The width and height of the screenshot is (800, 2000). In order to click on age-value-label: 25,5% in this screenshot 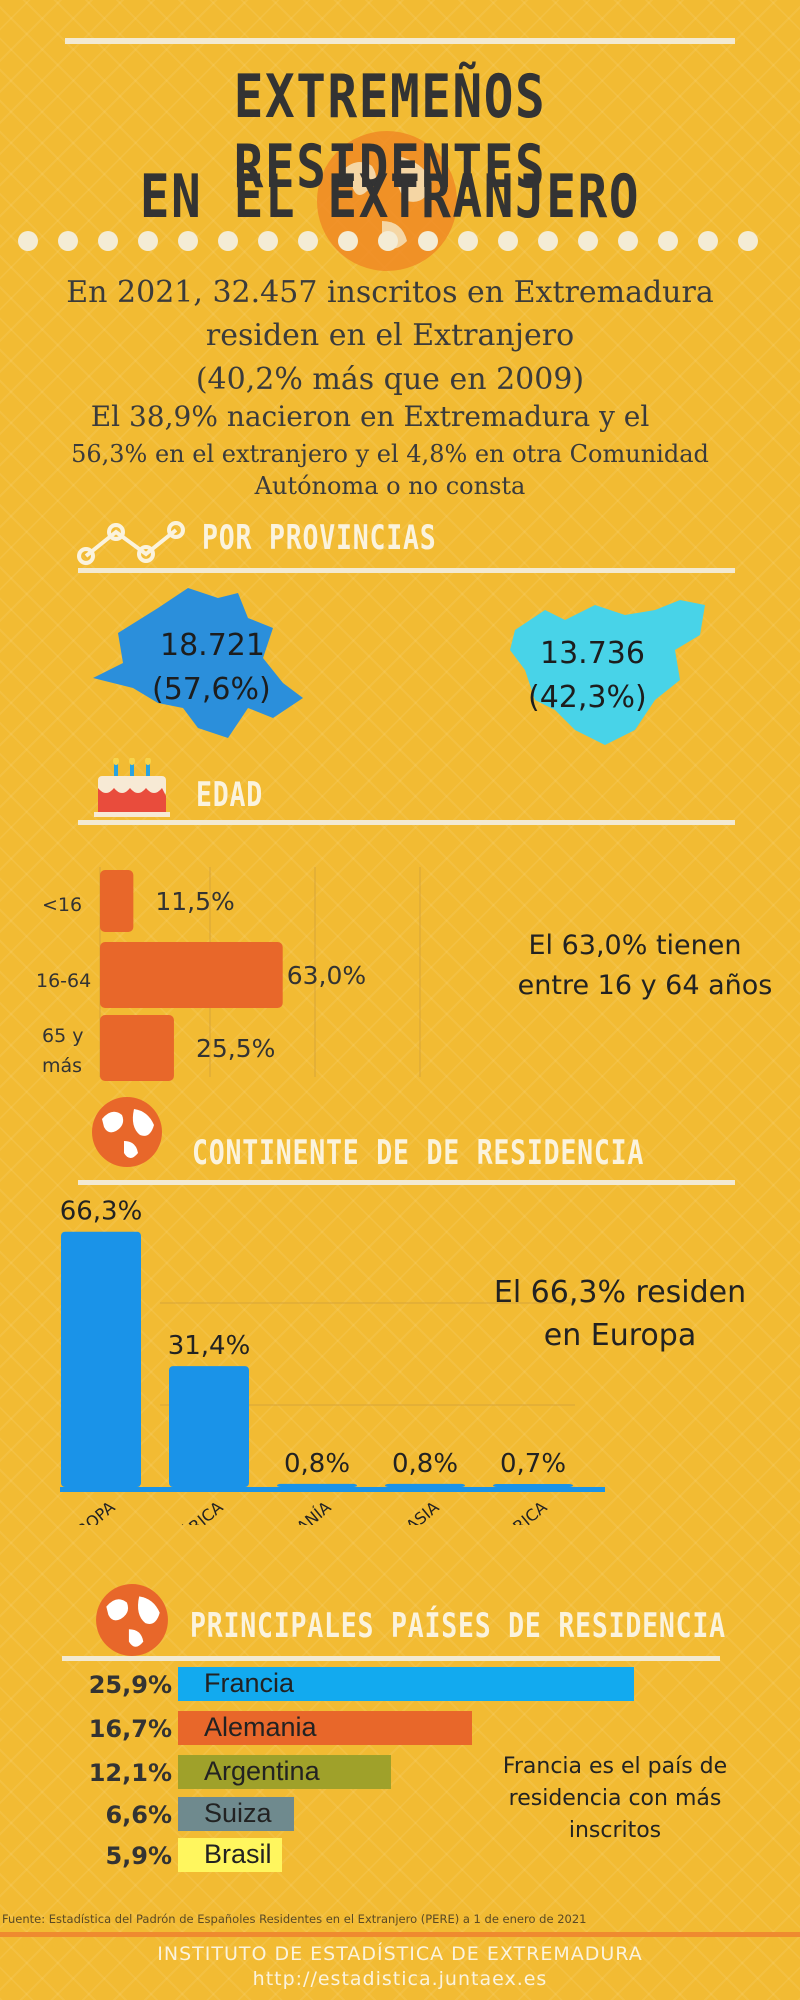, I will do `click(235, 1048)`.